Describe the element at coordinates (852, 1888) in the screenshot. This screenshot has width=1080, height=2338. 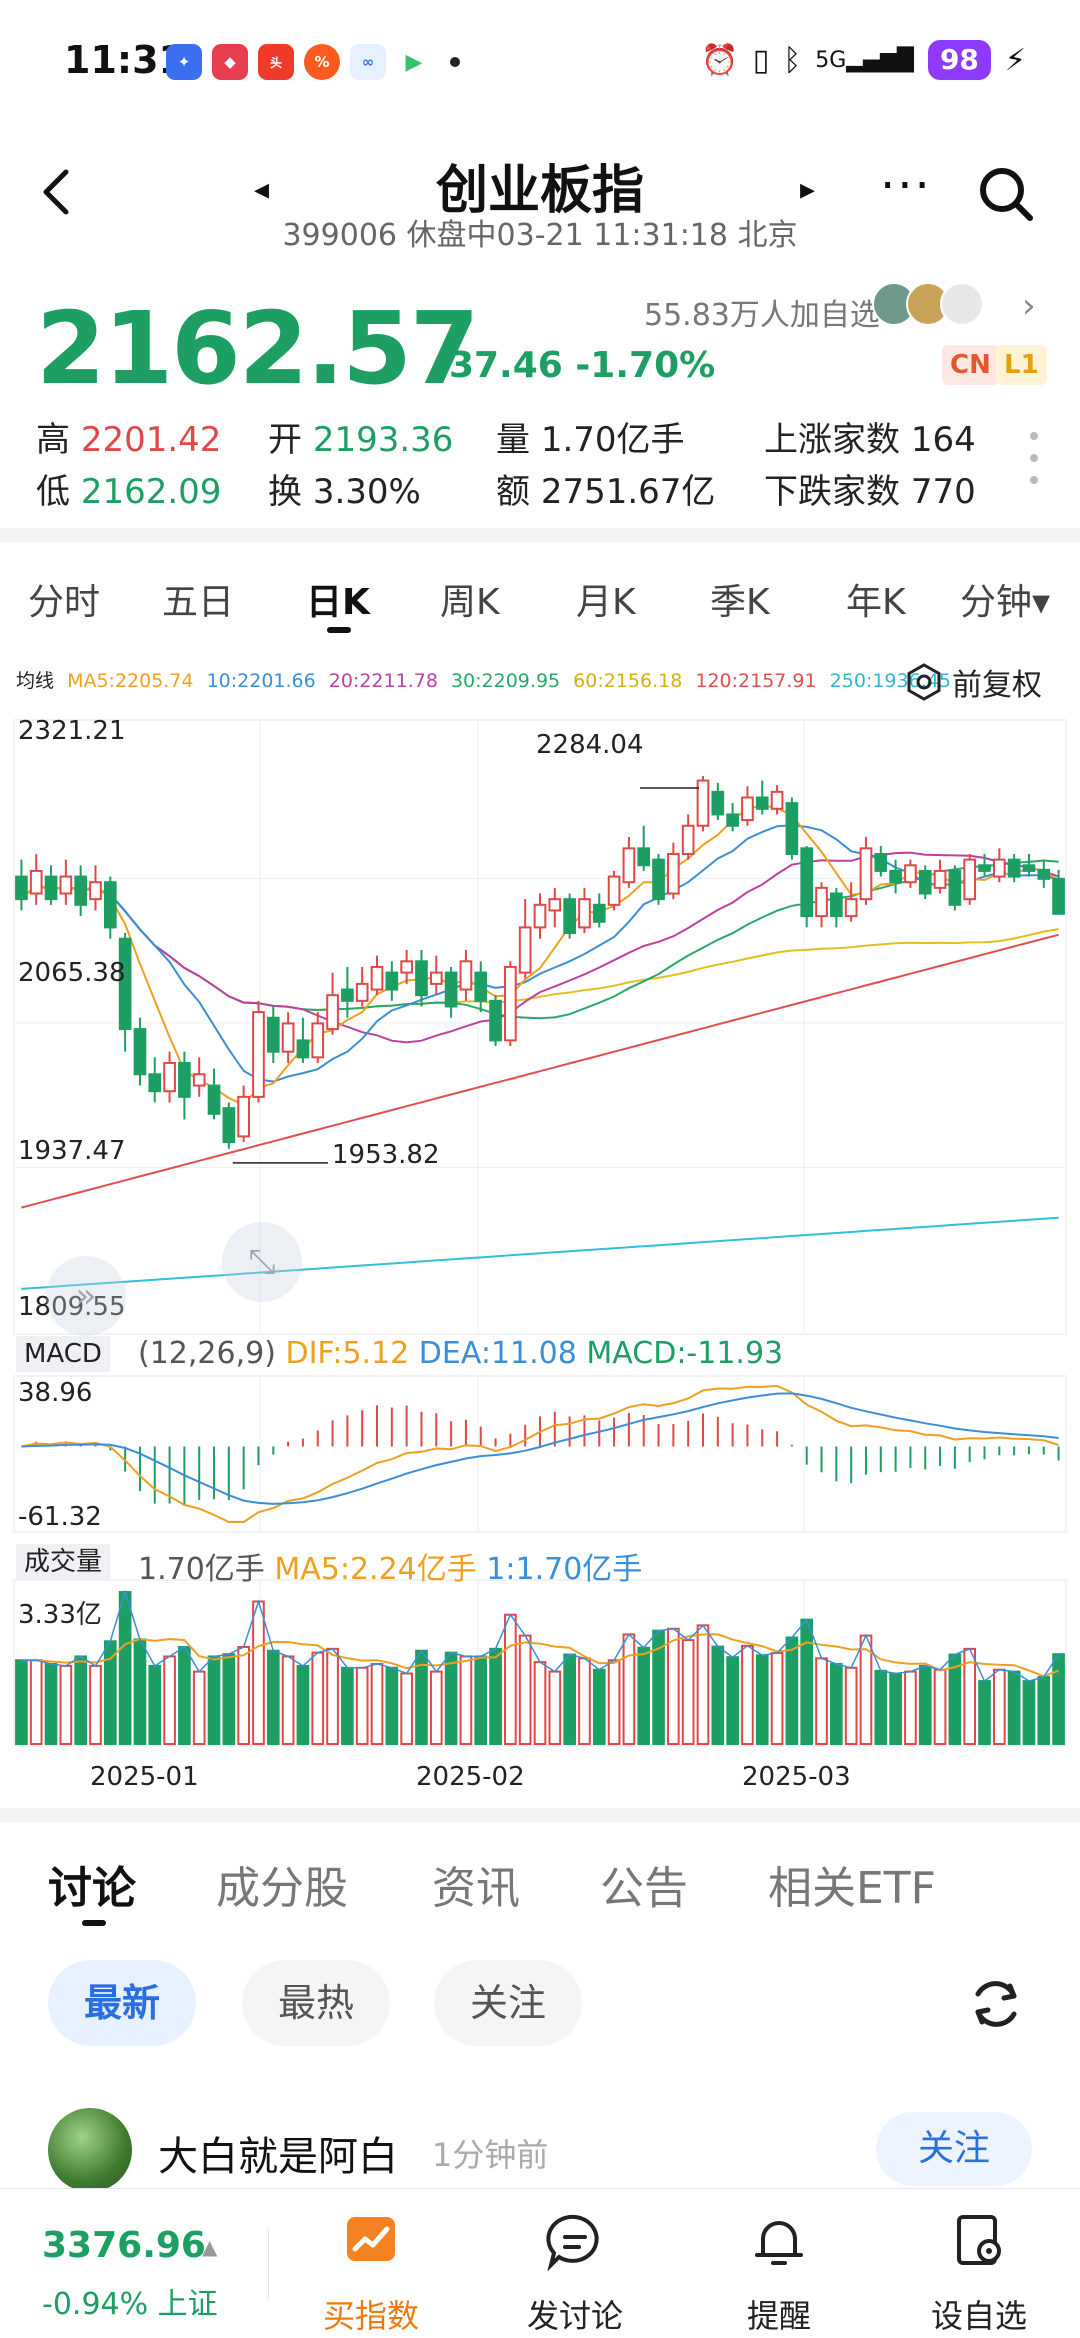
I see `tab-related-etf: 相关ETF` at that location.